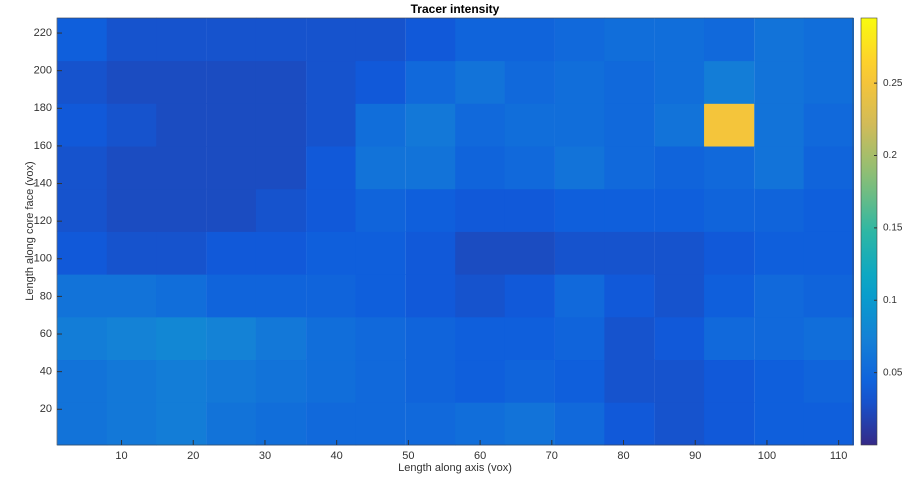  I want to click on colorbar-tick-label: 0.2, so click(890, 155).